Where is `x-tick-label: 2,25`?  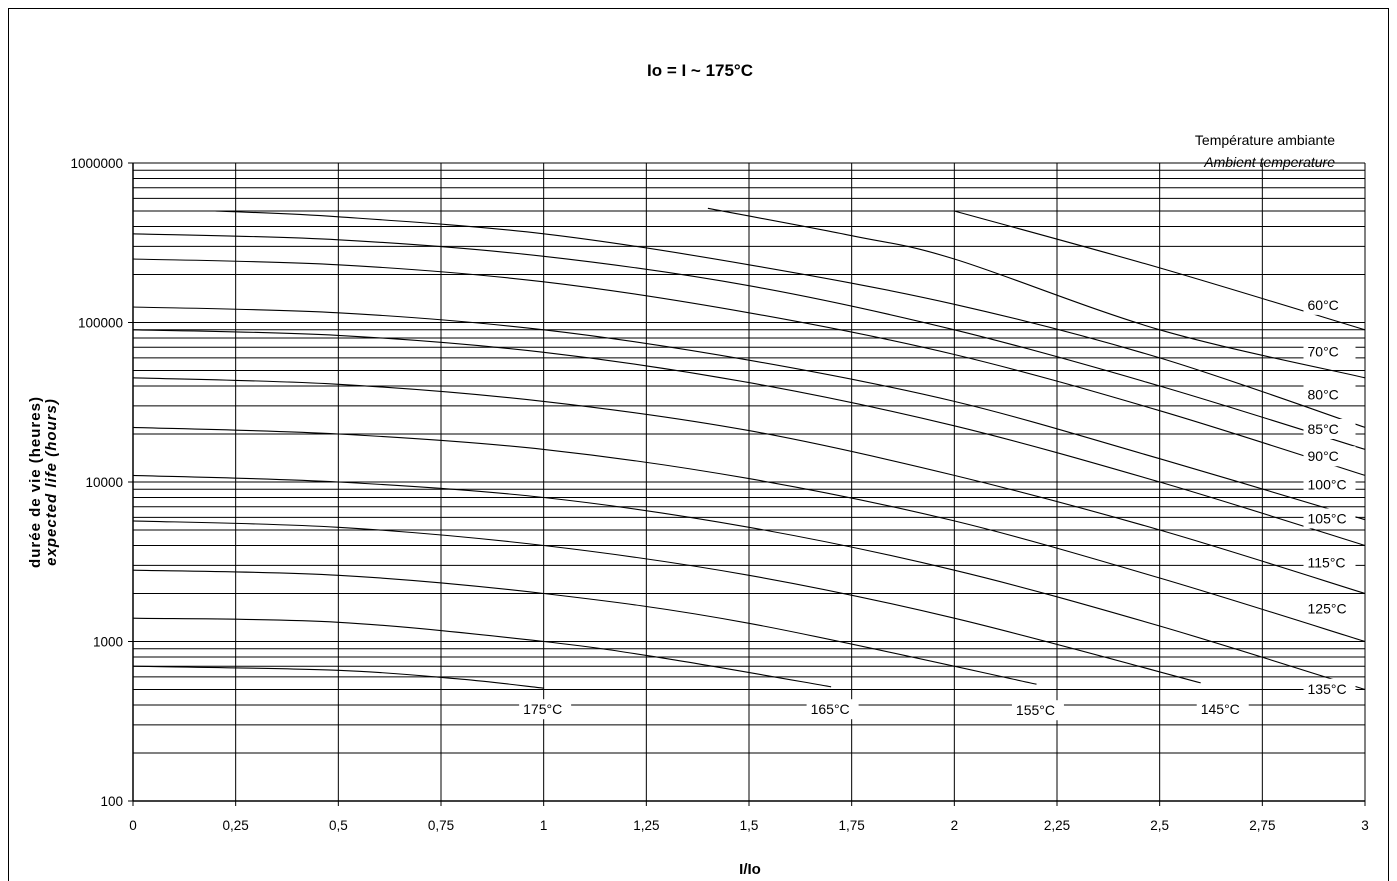 x-tick-label: 2,25 is located at coordinates (1057, 825).